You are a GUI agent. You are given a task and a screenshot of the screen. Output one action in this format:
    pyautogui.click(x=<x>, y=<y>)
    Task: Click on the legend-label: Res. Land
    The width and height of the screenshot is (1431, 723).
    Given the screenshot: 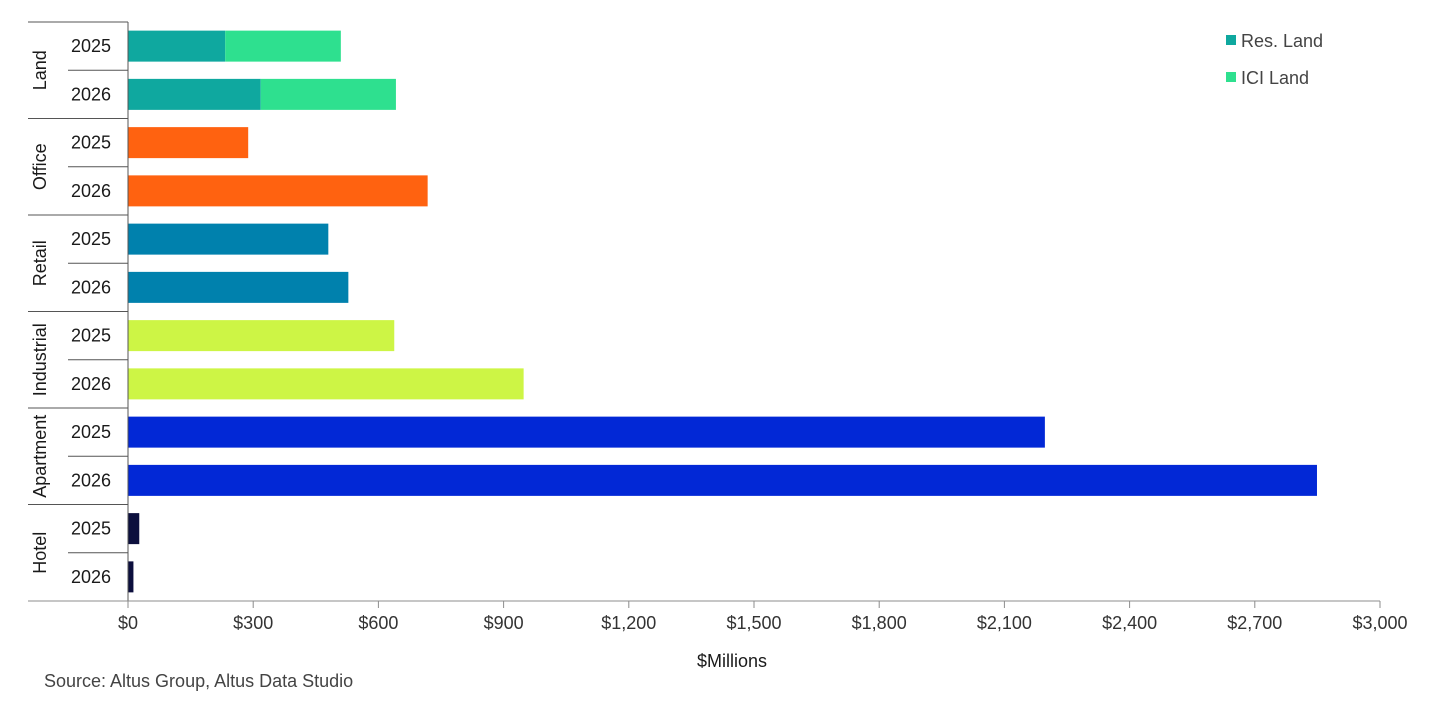 What is the action you would take?
    pyautogui.click(x=1282, y=41)
    